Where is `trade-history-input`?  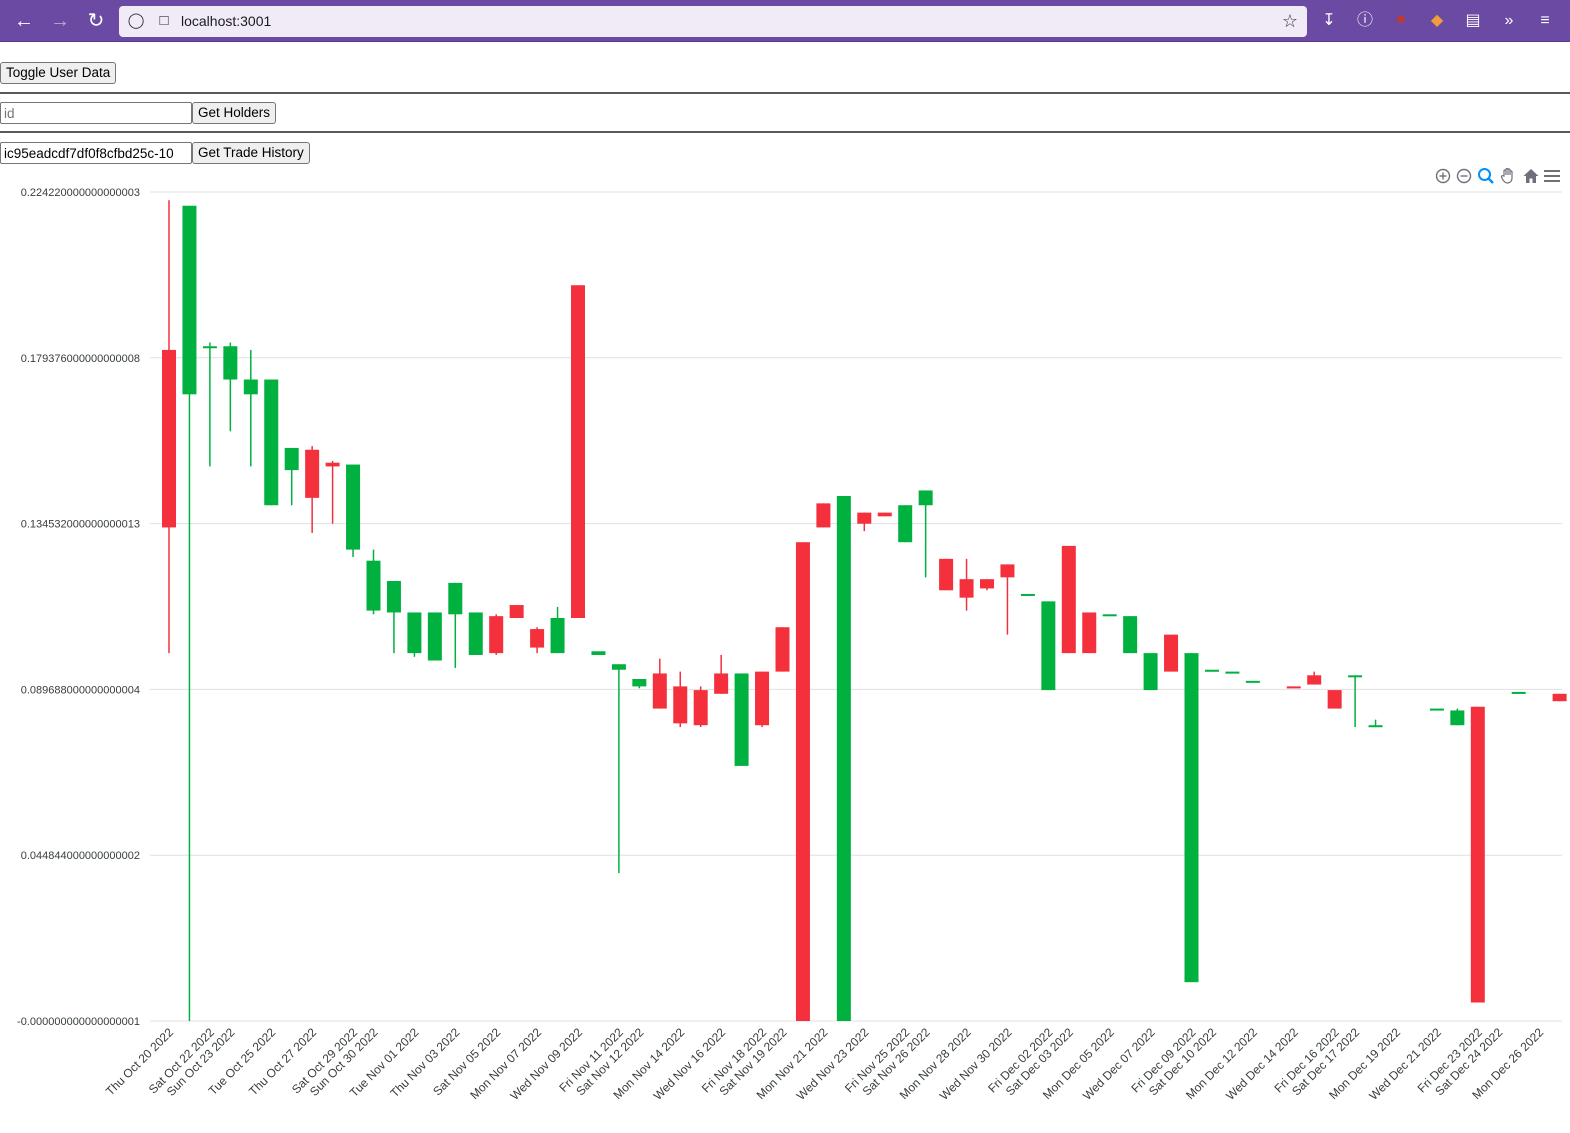 trade-history-input is located at coordinates (96, 153).